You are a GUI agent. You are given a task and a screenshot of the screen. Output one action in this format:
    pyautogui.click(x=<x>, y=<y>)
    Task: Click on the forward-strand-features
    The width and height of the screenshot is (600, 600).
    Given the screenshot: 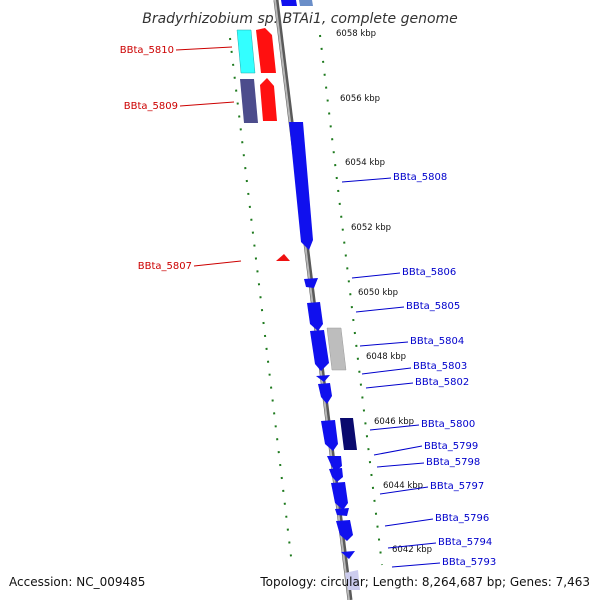 What is the action you would take?
    pyautogui.click(x=324, y=356)
    